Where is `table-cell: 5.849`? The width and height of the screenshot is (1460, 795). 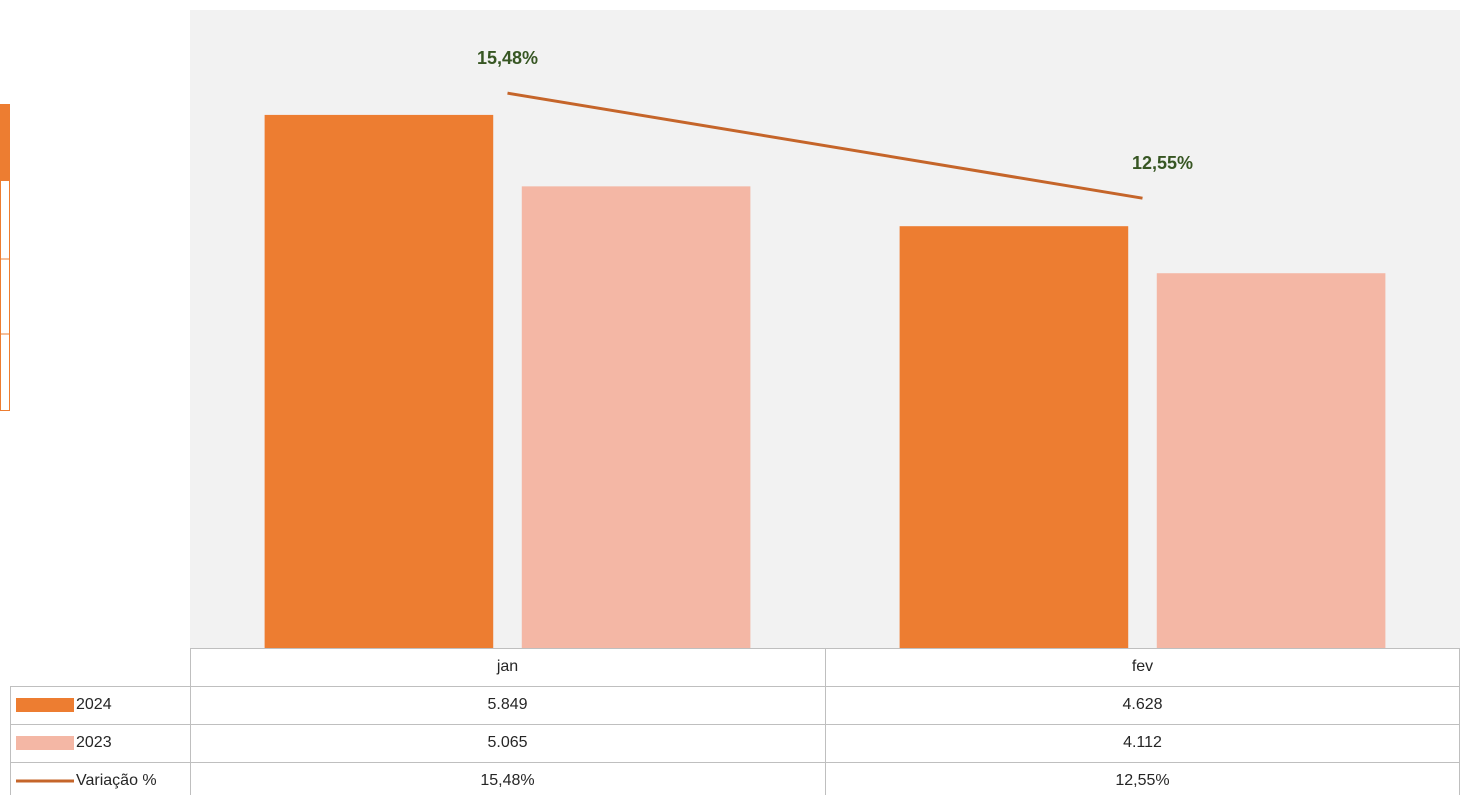 table-cell: 5.849 is located at coordinates (507, 704).